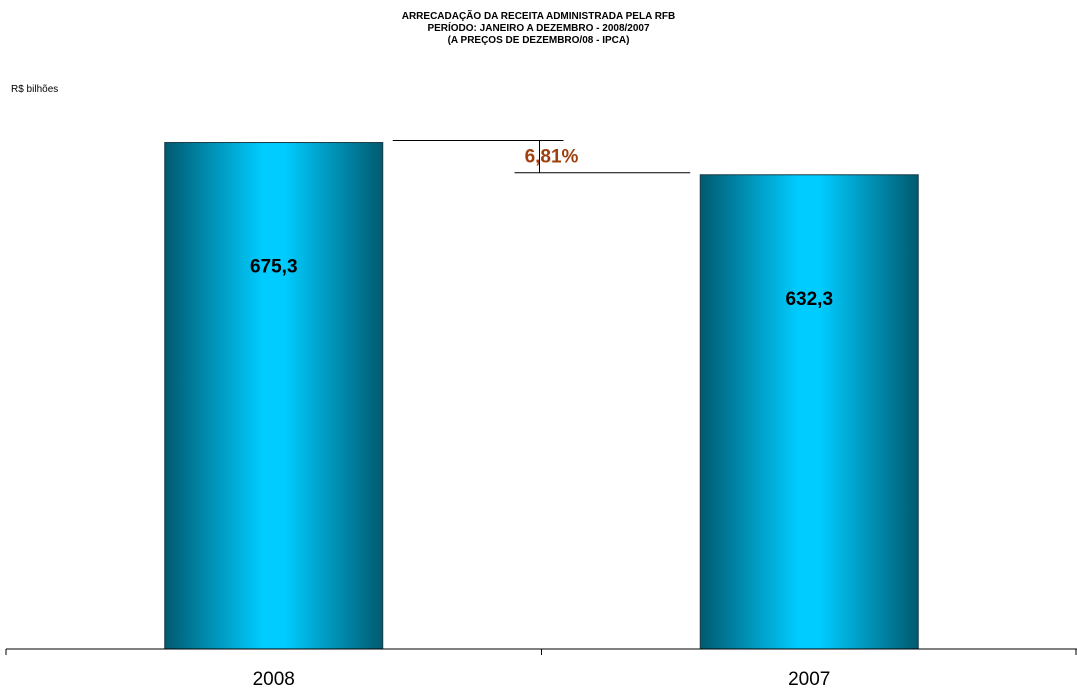 Image resolution: width=1077 pixels, height=688 pixels. What do you see at coordinates (809, 299) in the screenshot?
I see `bar-value-label-2007: 632,3` at bounding box center [809, 299].